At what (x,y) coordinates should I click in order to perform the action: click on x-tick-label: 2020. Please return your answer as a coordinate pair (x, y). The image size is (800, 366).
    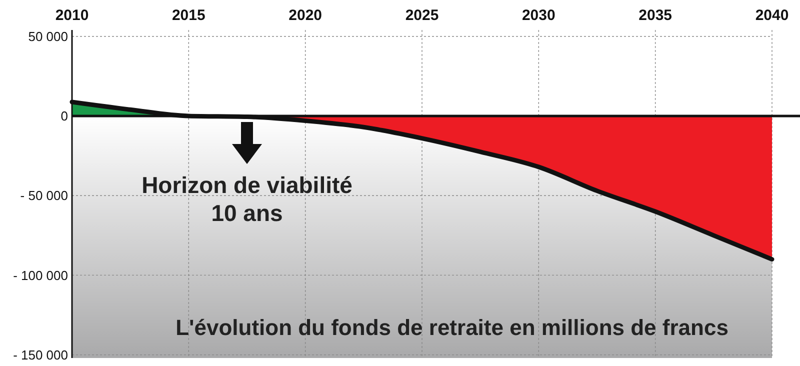
    Looking at the image, I should click on (305, 15).